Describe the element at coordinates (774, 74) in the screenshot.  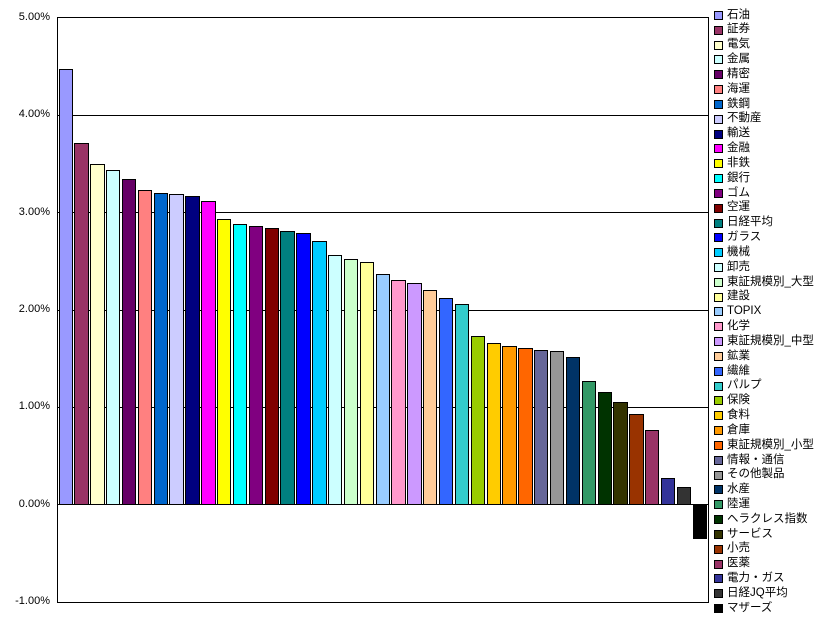
I see `legend-item: 精密` at that location.